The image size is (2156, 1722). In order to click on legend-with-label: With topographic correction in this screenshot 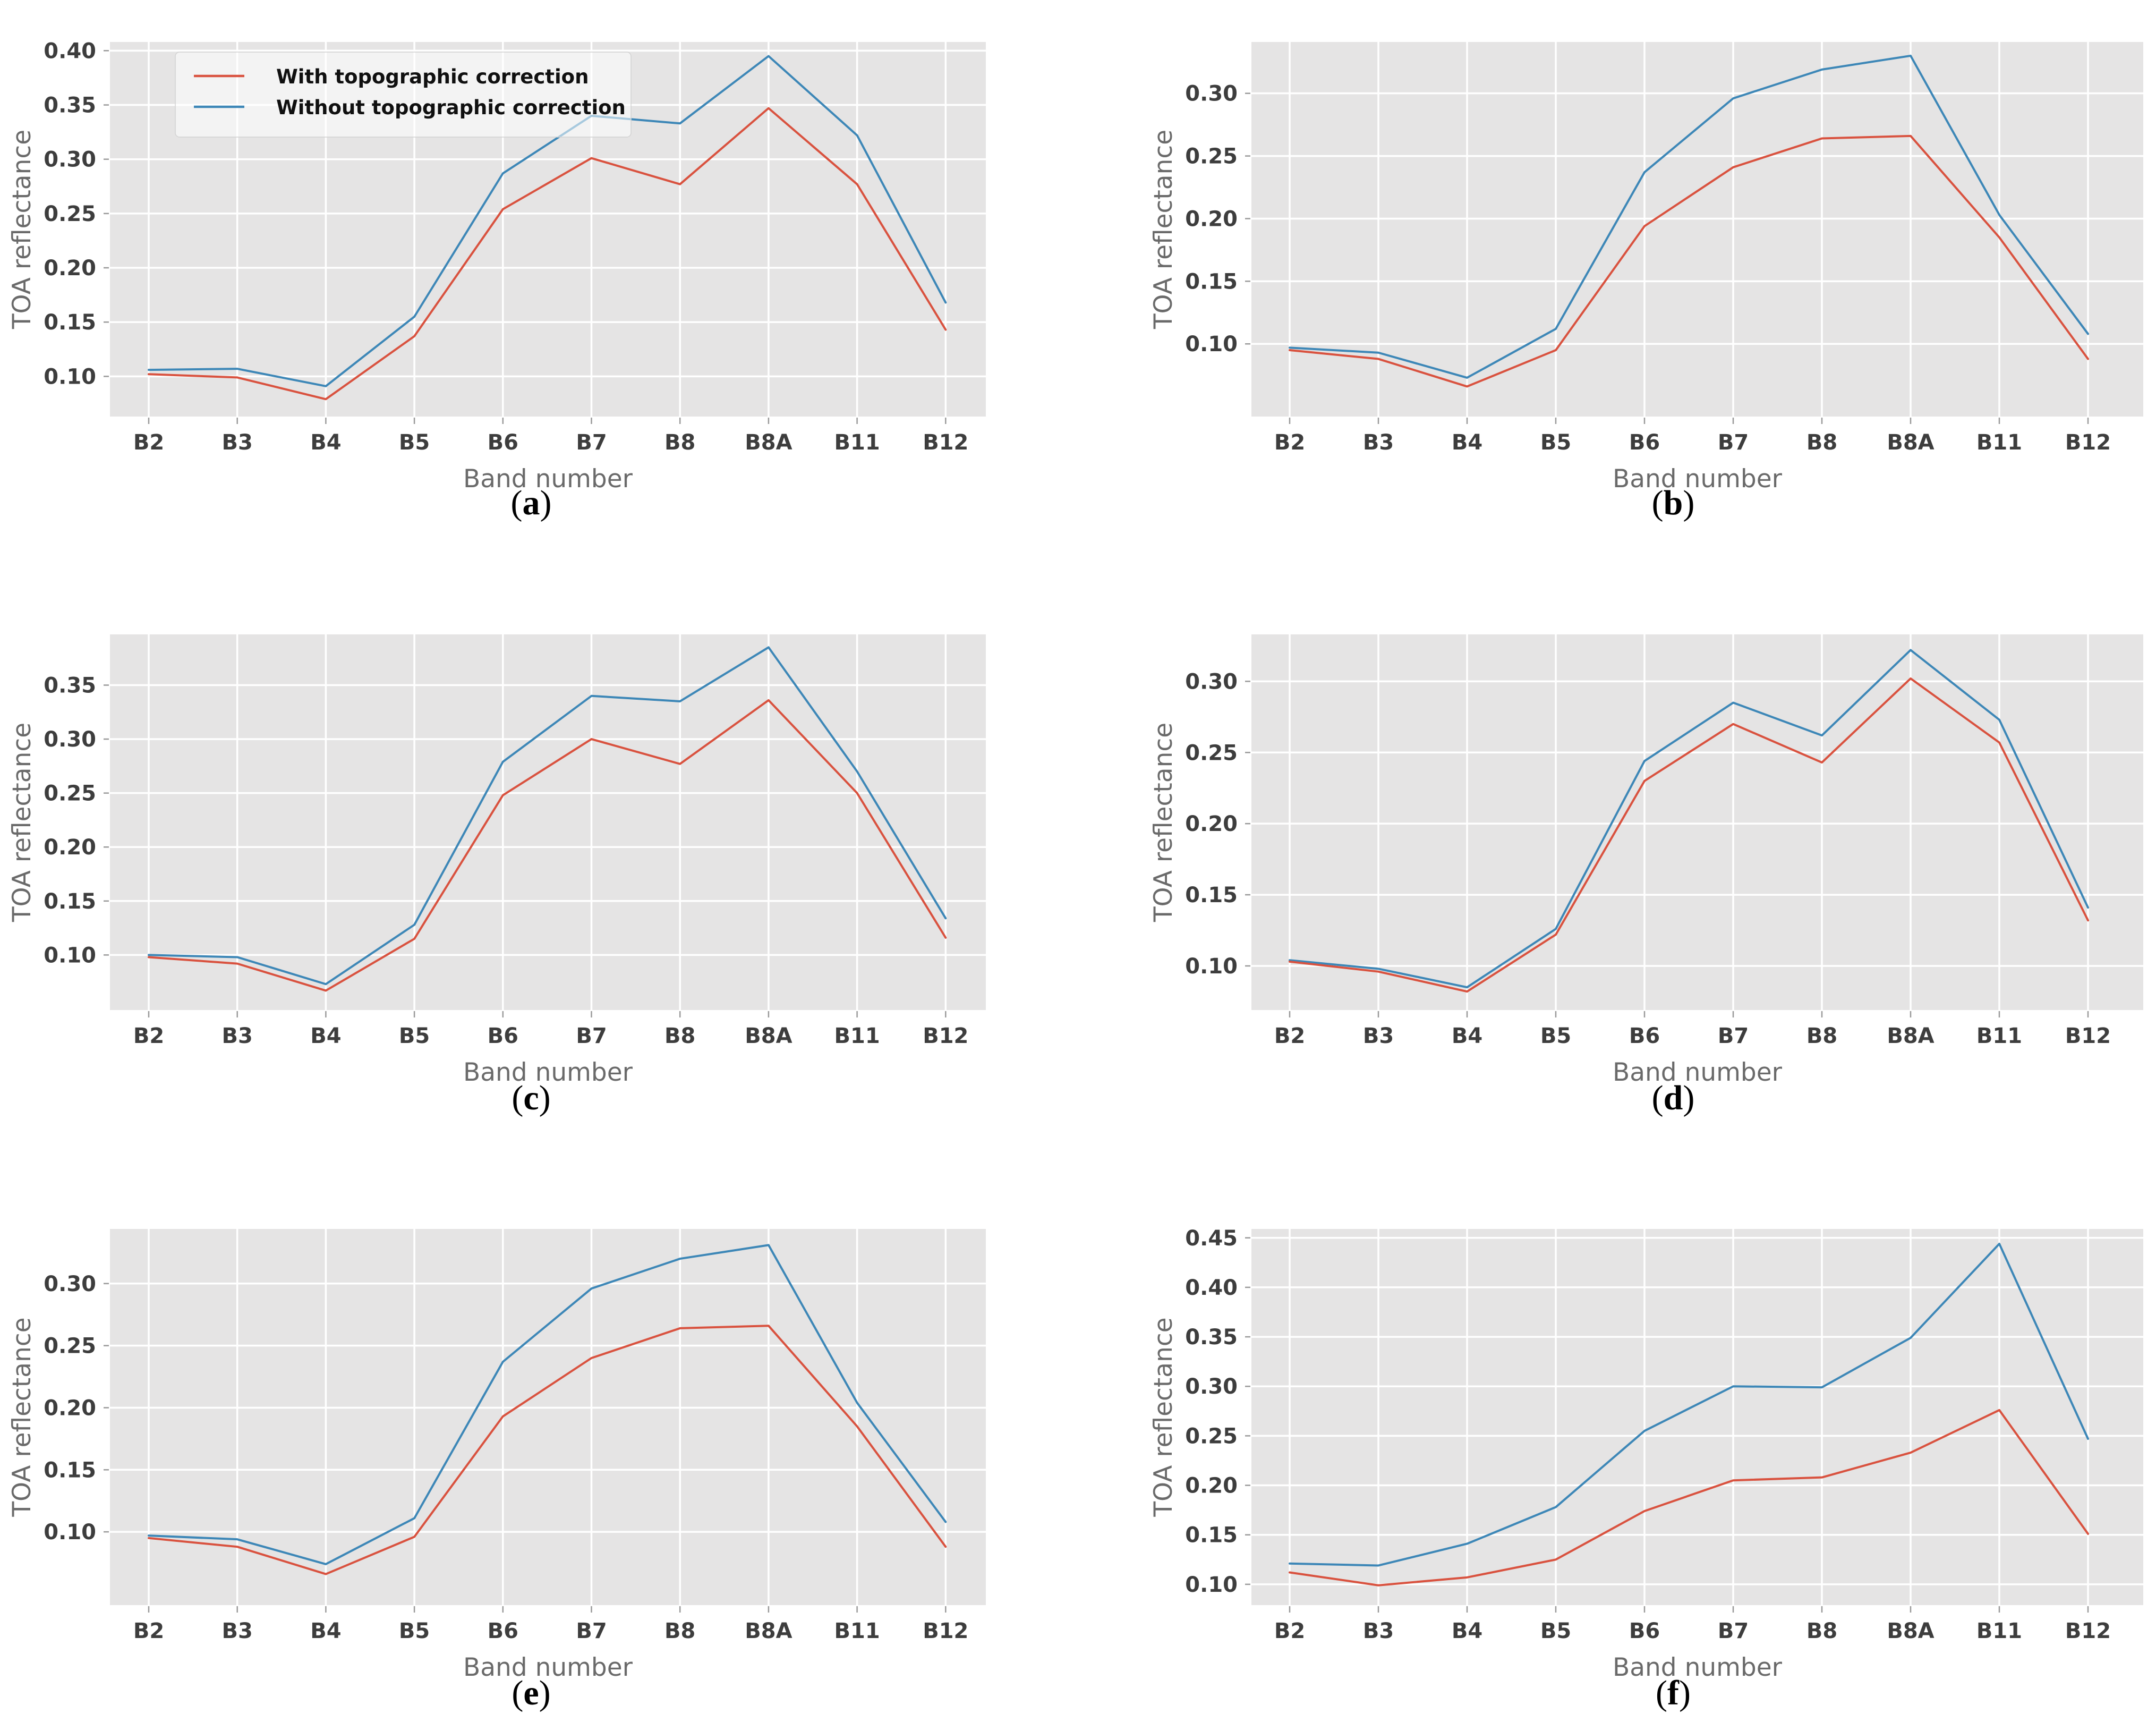, I will do `click(432, 76)`.